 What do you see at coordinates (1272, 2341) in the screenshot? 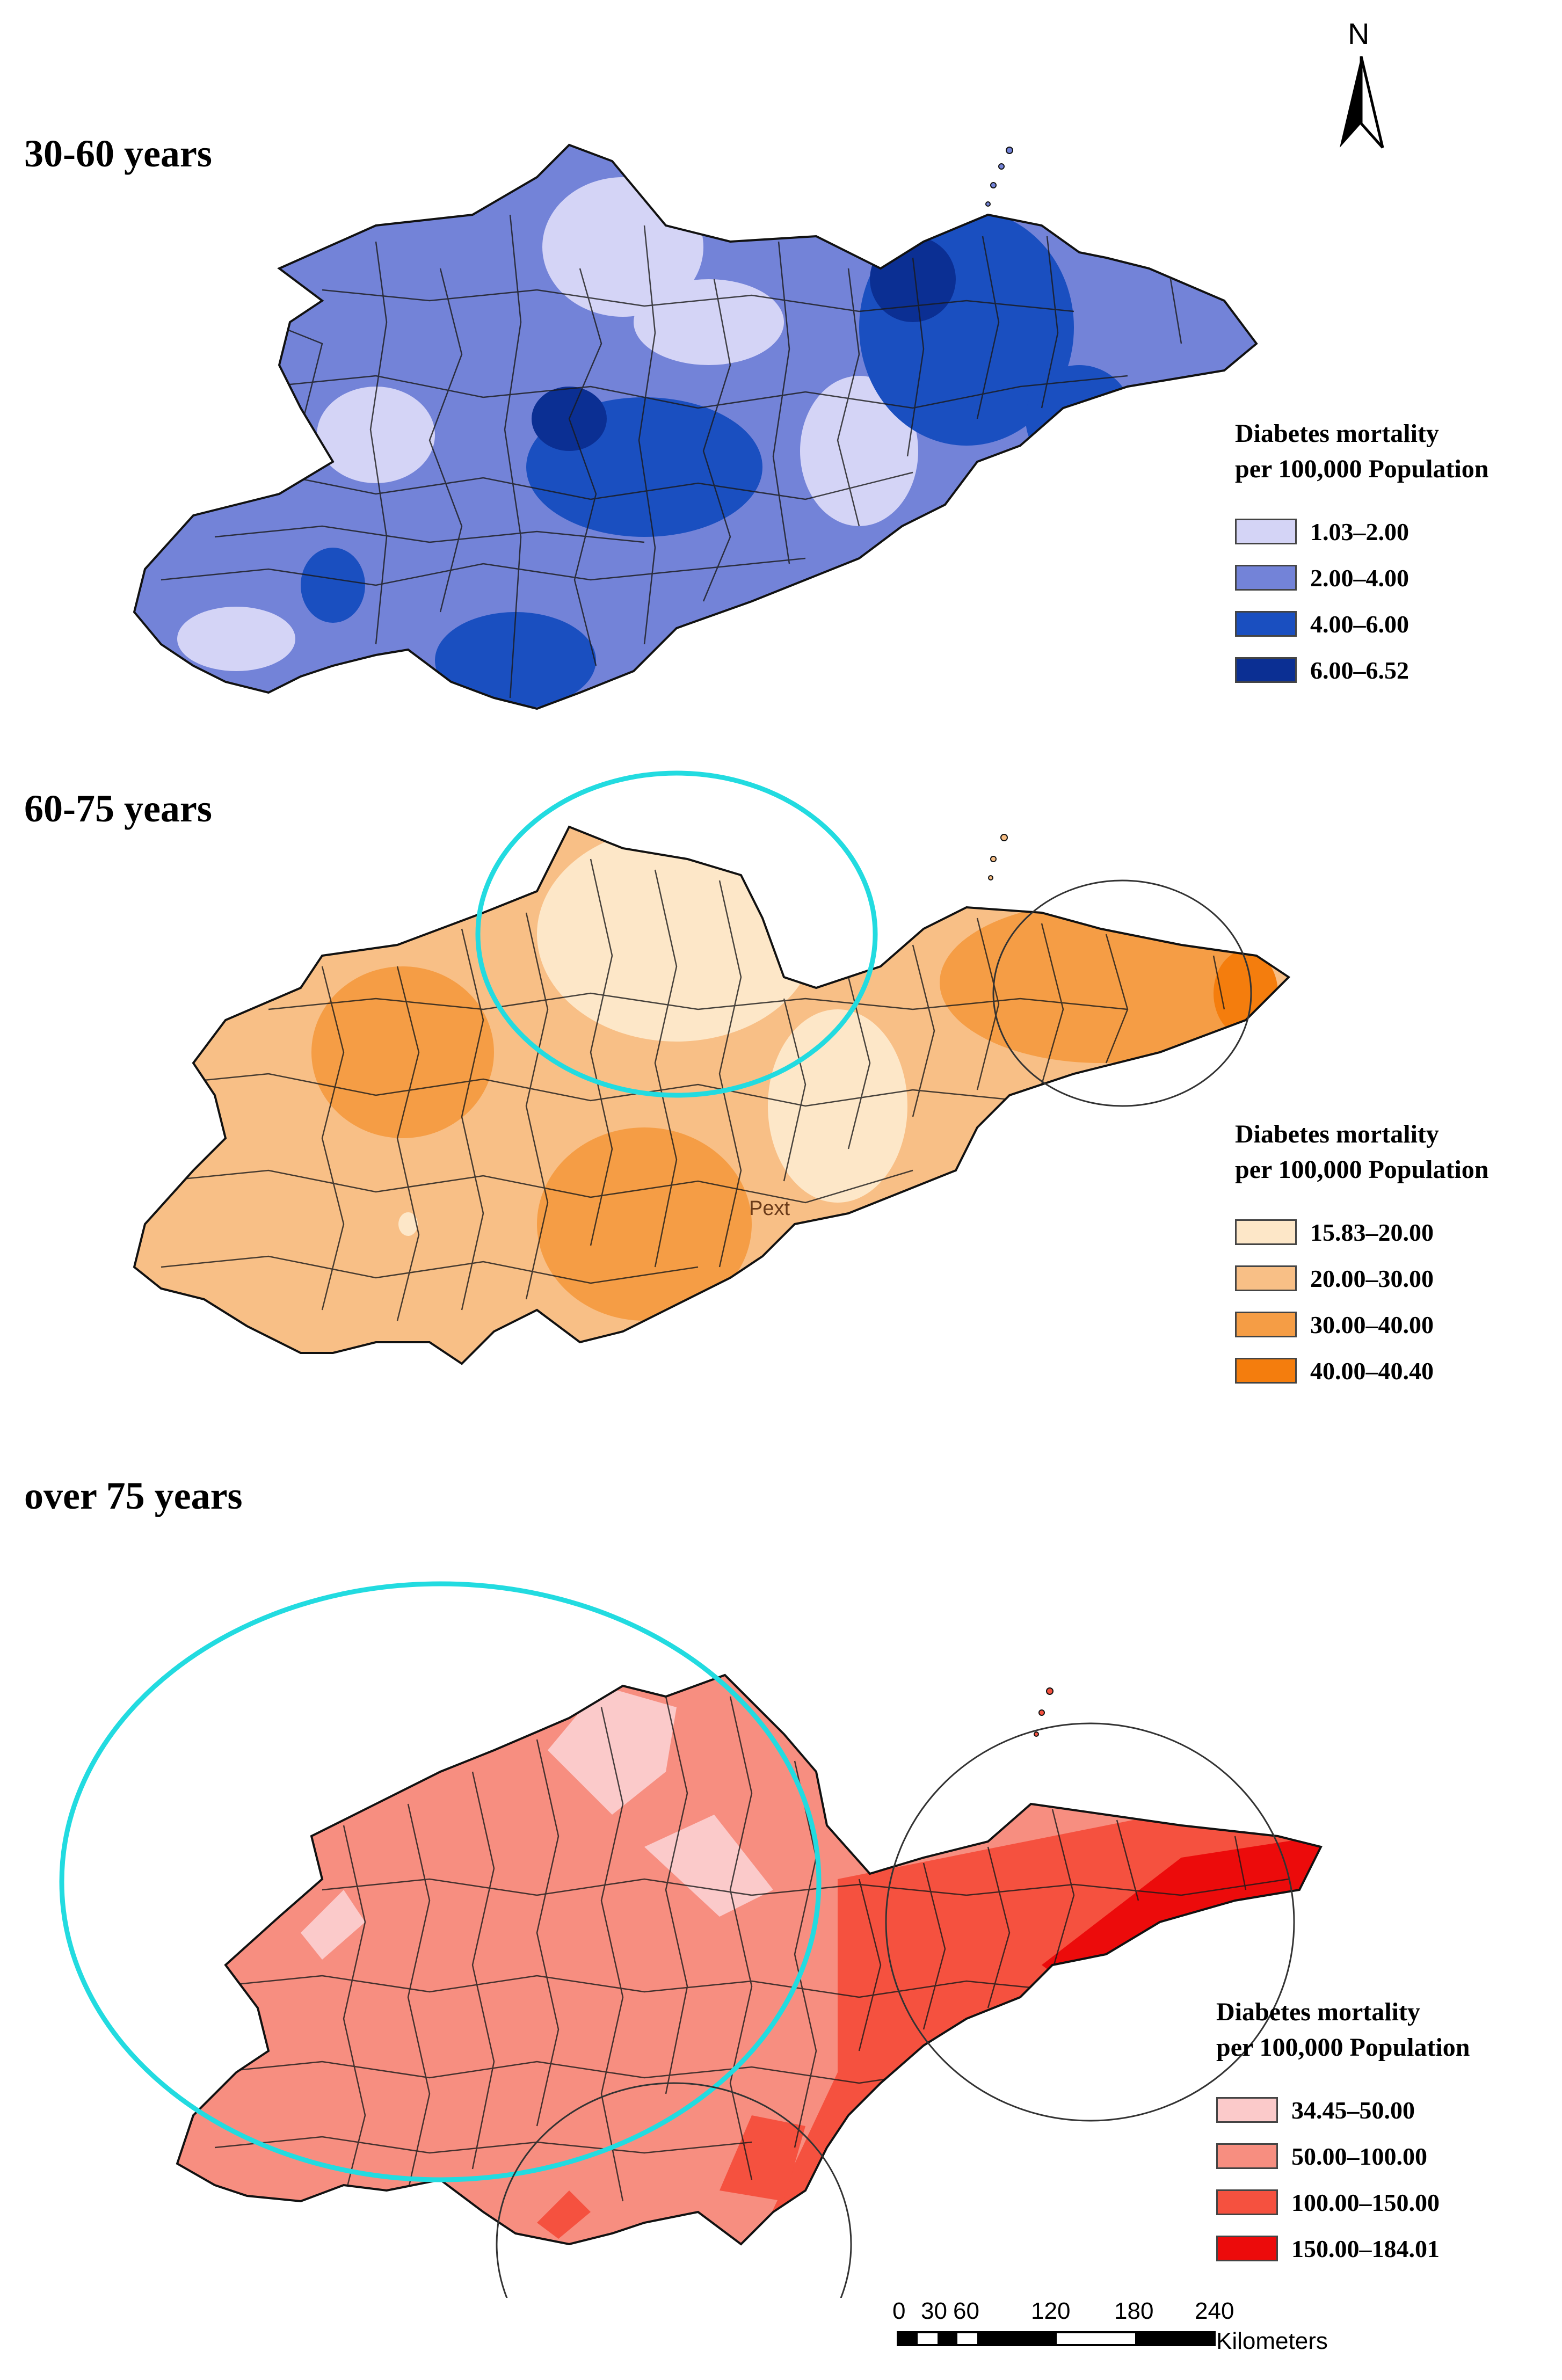
I see `scale-unit-label: Kilometers` at bounding box center [1272, 2341].